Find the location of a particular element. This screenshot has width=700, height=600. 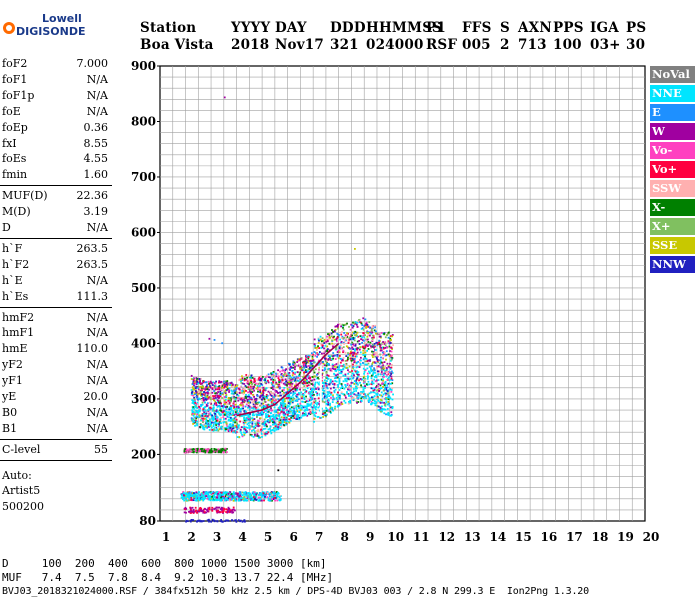

auto-scaling-line: Artist5 is located at coordinates (21, 491).